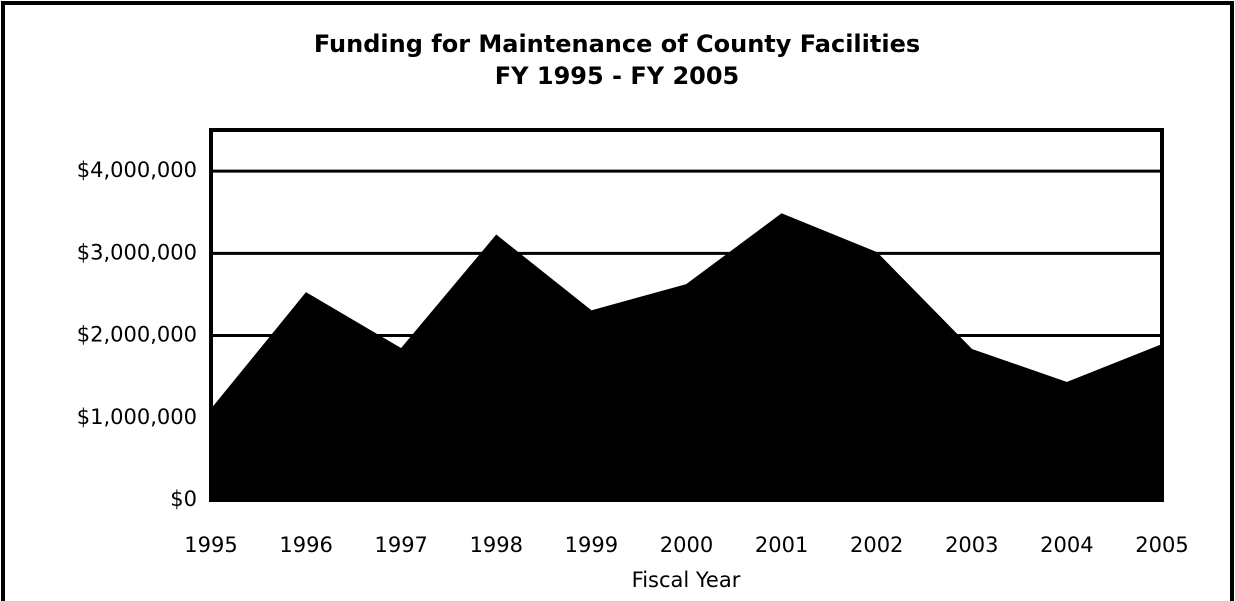 Image resolution: width=1235 pixels, height=601 pixels. Describe the element at coordinates (137, 335) in the screenshot. I see `y-tick-label: $2,000,000` at that location.